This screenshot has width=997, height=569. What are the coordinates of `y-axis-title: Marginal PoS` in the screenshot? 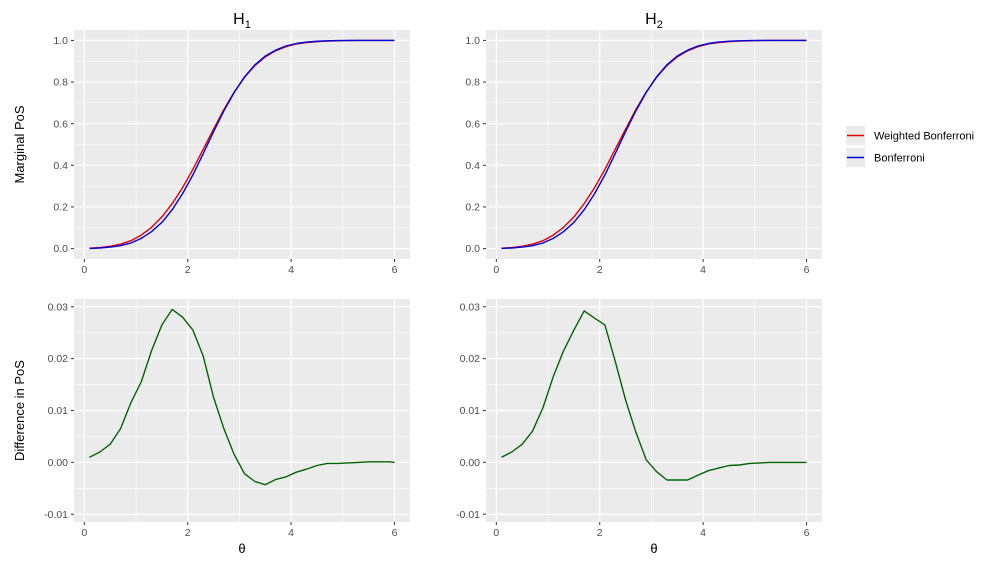 It's located at (19, 144).